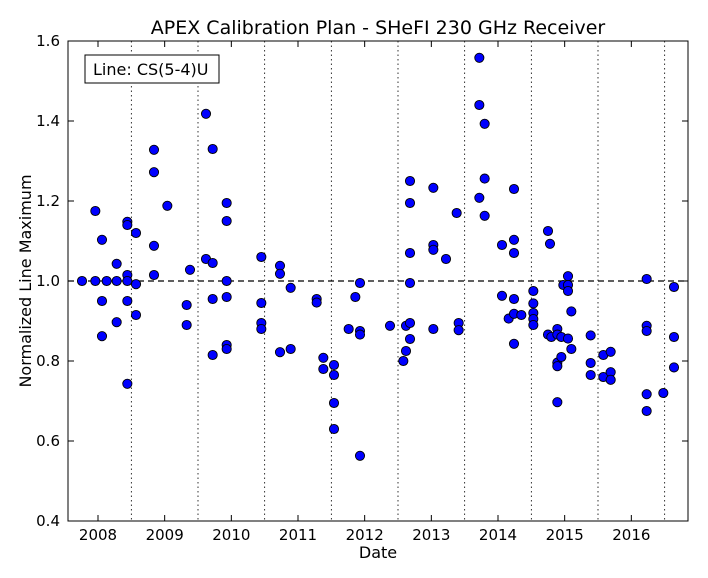 This screenshot has width=708, height=578. What do you see at coordinates (48, 41) in the screenshot?
I see `y-tick-label: 1.6` at bounding box center [48, 41].